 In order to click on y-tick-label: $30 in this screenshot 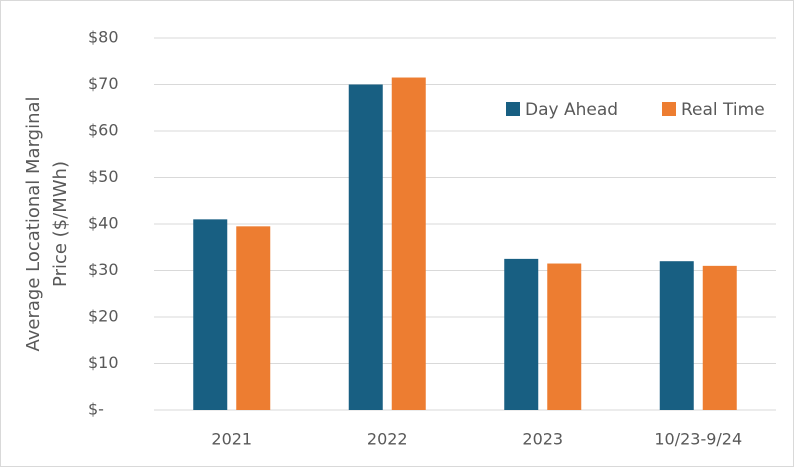, I will do `click(103, 269)`.